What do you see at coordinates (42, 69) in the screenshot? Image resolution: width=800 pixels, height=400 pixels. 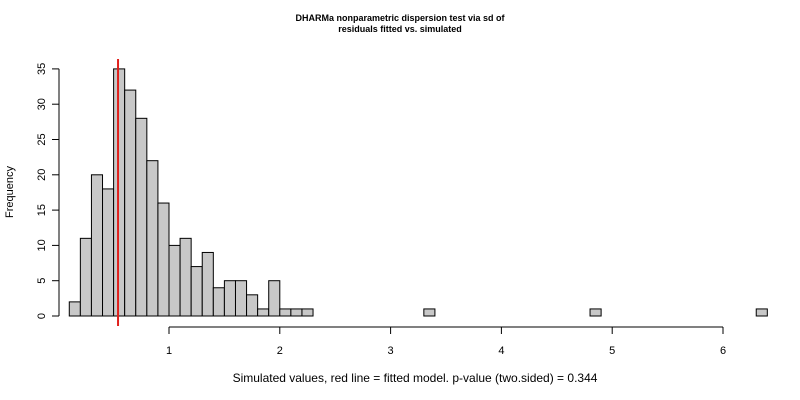 I see `y-tick-label: 35` at bounding box center [42, 69].